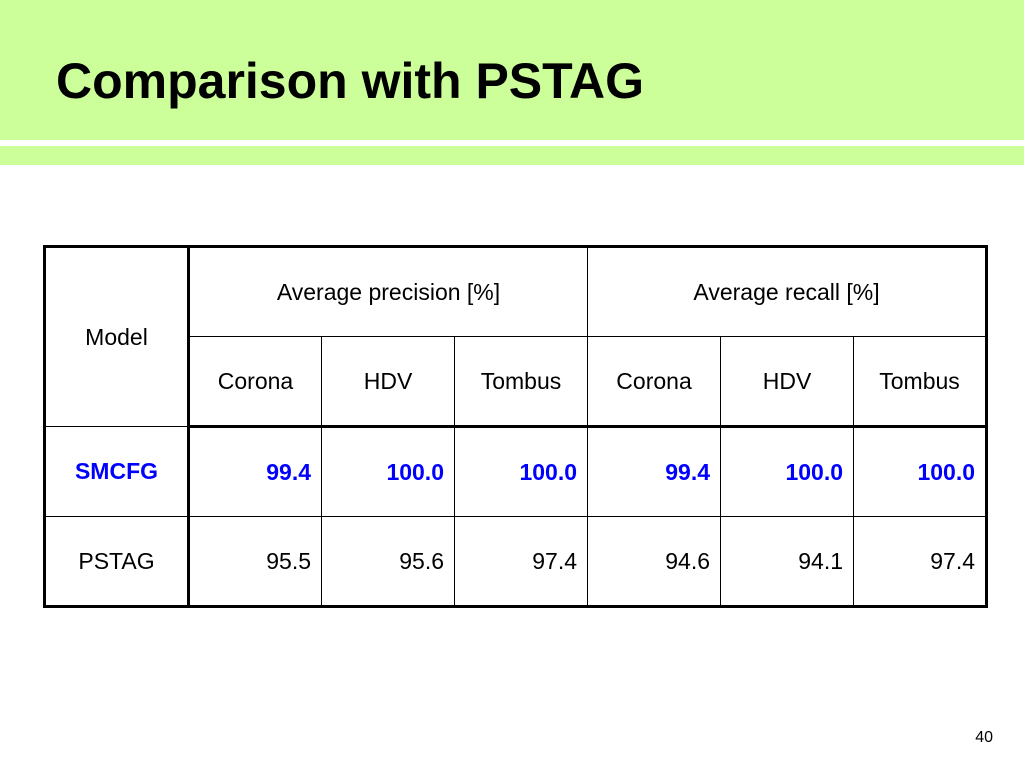 The height and width of the screenshot is (768, 1024). What do you see at coordinates (255, 382) in the screenshot?
I see `subheader-precision-corona: Corona` at bounding box center [255, 382].